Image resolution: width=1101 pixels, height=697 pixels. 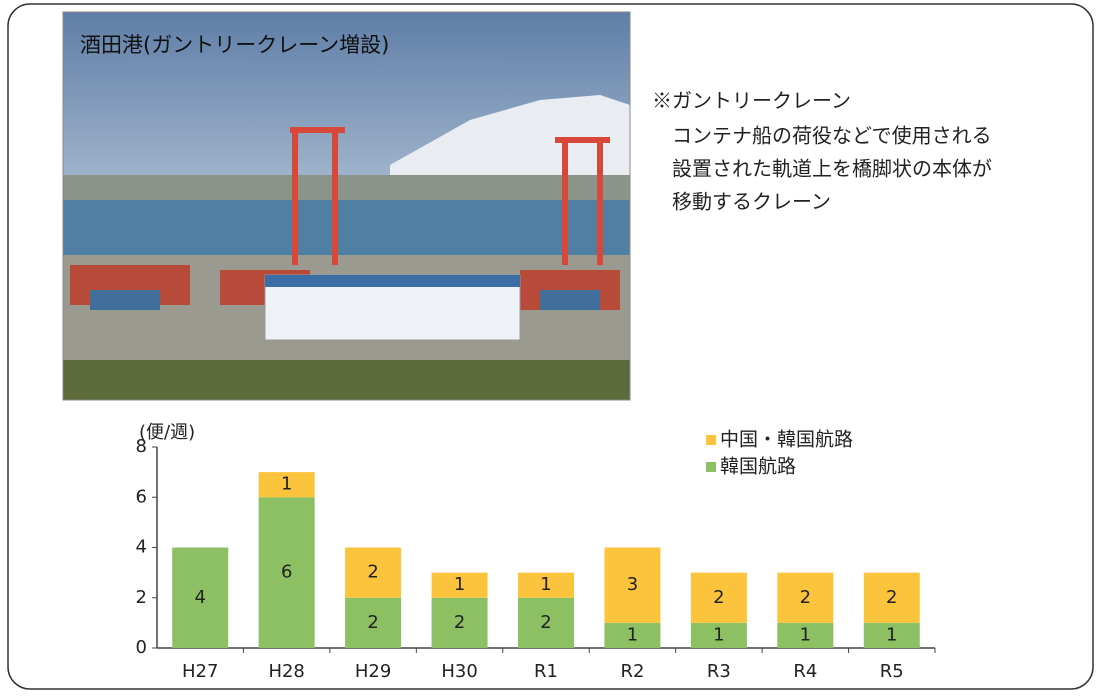 What do you see at coordinates (286, 671) in the screenshot?
I see `x-tick-label: H28` at bounding box center [286, 671].